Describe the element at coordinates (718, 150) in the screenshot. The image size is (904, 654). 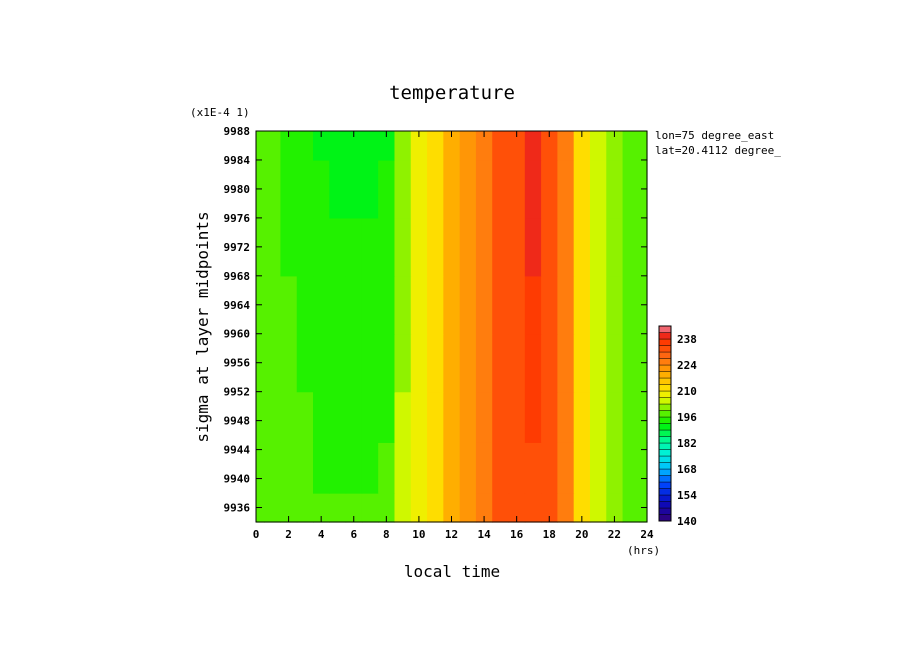
I see `lat-annotation: lat=20.4112 degree_` at that location.